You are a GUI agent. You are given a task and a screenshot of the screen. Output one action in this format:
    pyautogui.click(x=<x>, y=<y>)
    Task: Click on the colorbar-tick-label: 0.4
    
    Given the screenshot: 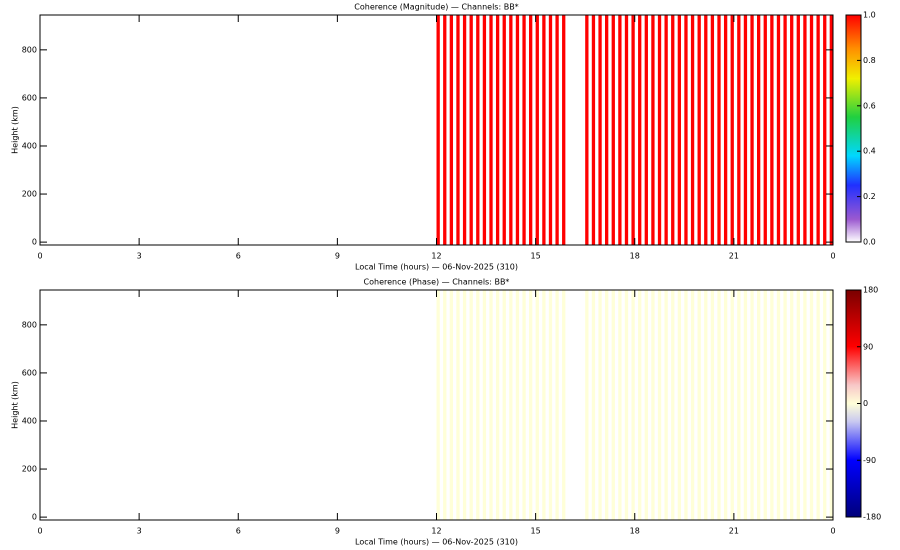 What is the action you would take?
    pyautogui.click(x=869, y=151)
    